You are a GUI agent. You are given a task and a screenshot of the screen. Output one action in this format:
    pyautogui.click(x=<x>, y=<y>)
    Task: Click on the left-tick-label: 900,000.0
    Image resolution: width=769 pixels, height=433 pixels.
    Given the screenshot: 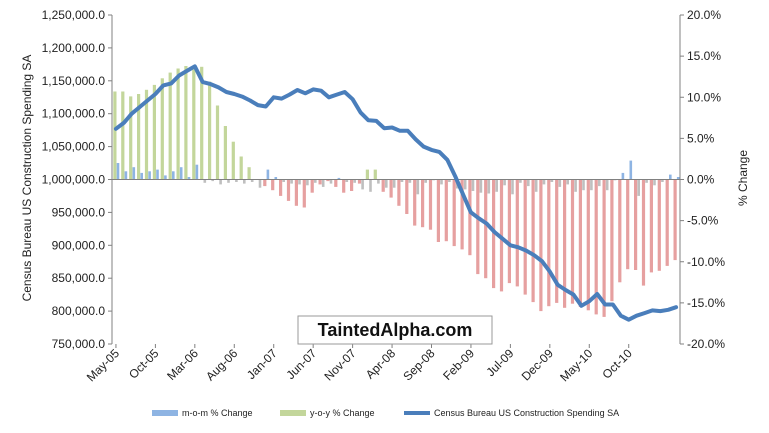 What is the action you would take?
    pyautogui.click(x=79, y=245)
    